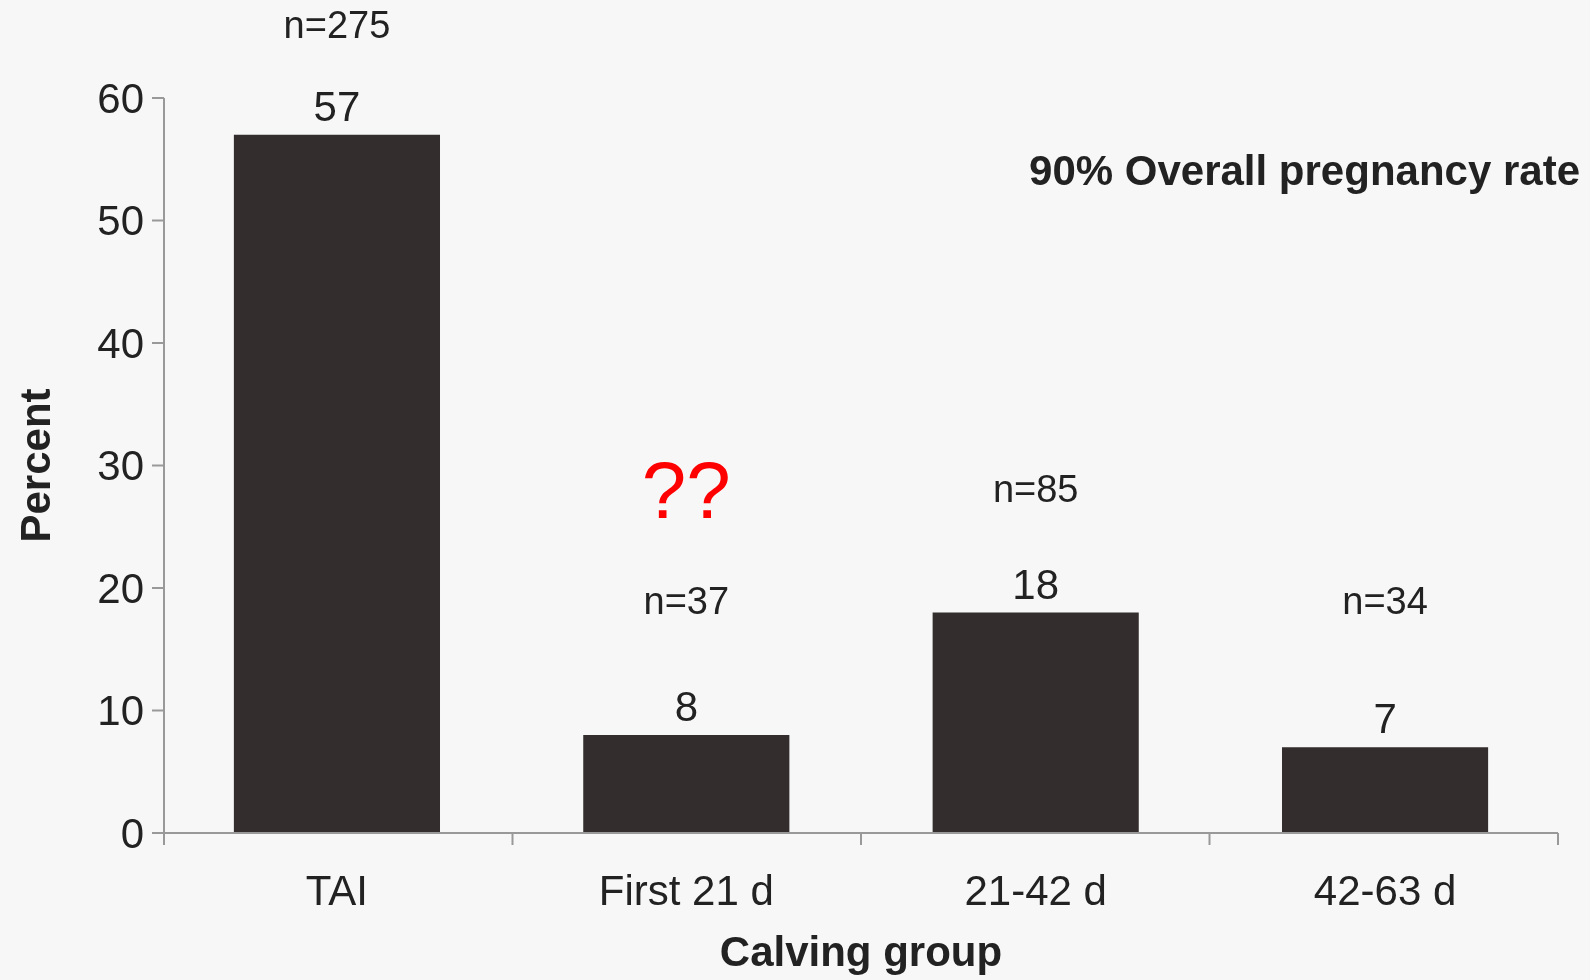 Image resolution: width=1590 pixels, height=980 pixels. Describe the element at coordinates (1385, 719) in the screenshot. I see `data-label: 7` at that location.